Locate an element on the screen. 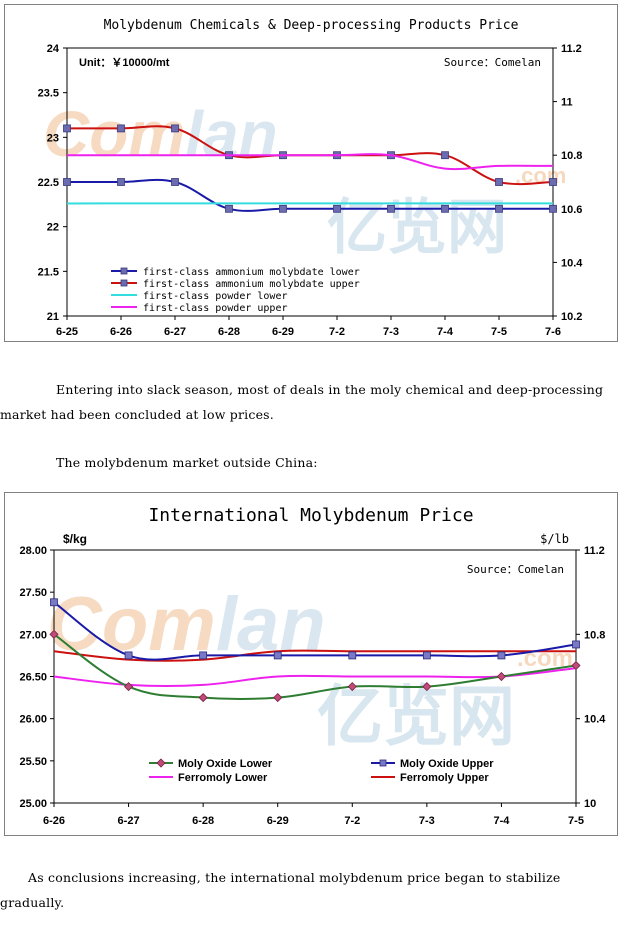 The height and width of the screenshot is (930, 624). y-left-tick-label: 21.5 is located at coordinates (48, 272).